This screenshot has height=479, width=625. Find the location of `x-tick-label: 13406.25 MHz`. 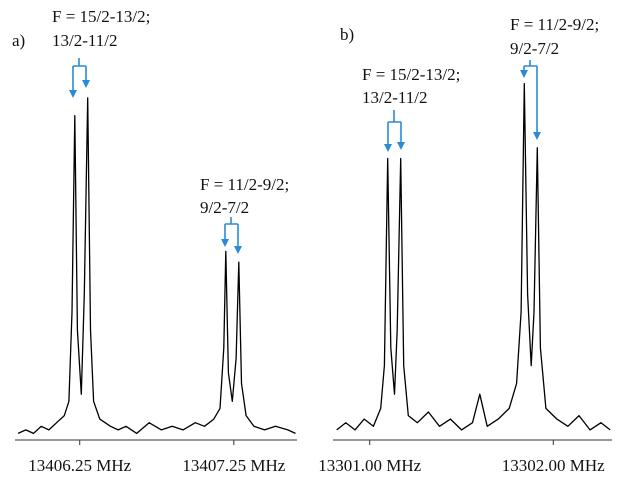

x-tick-label: 13406.25 MHz is located at coordinates (79, 465).